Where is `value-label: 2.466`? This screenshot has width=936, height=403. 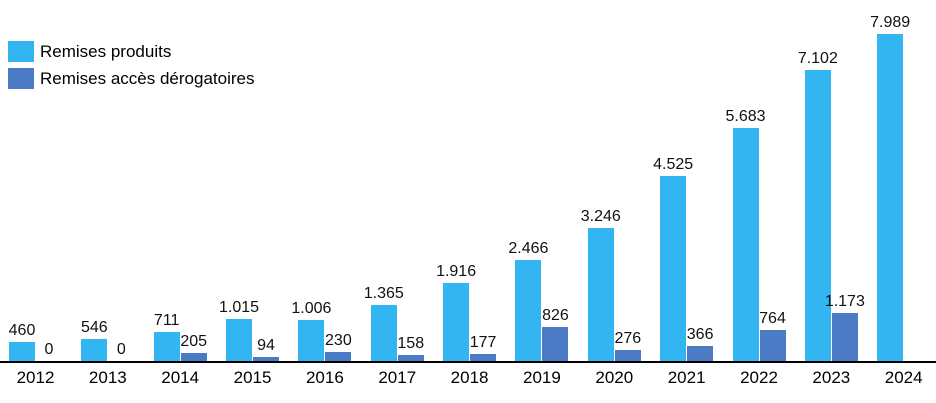
value-label: 2.466 is located at coordinates (528, 248).